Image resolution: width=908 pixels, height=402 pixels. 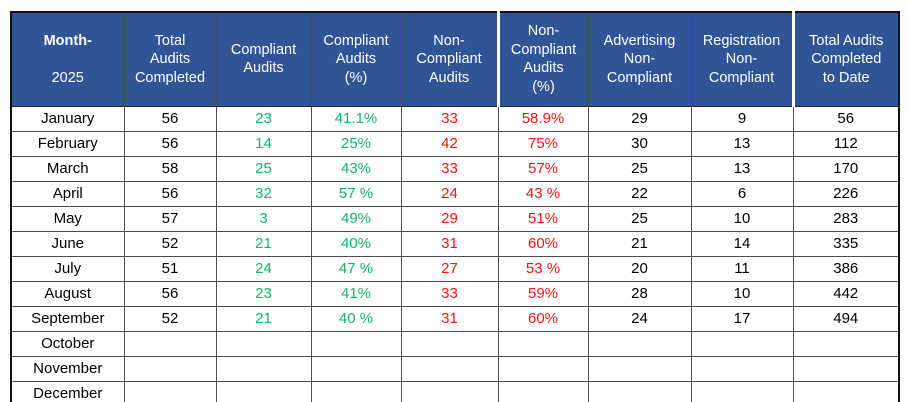 I want to click on month-cell: October, so click(x=67, y=343).